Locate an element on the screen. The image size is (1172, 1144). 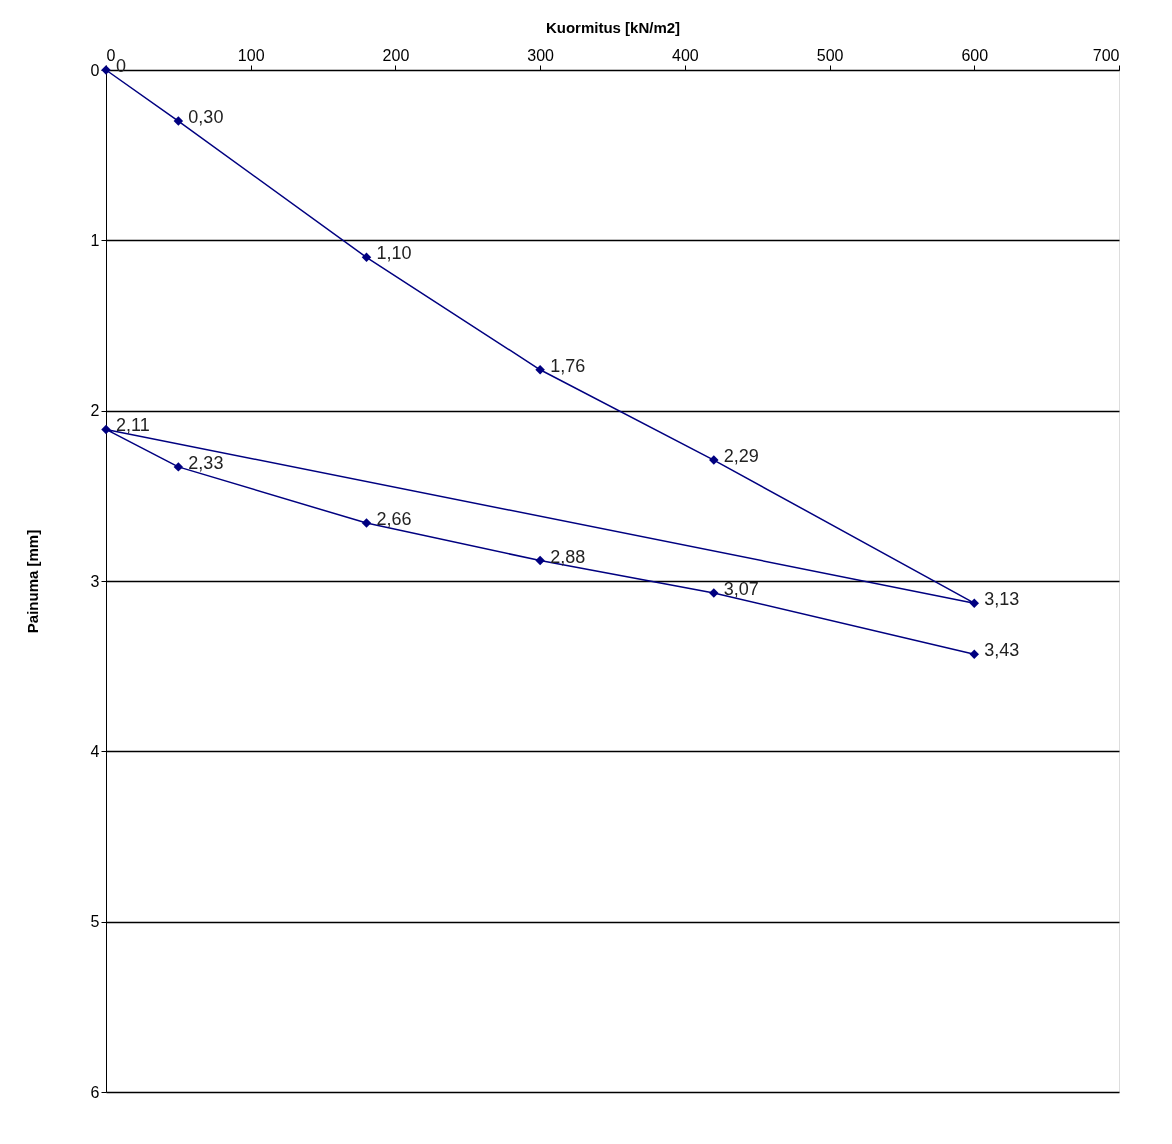
data-label: 0,30 is located at coordinates (206, 117).